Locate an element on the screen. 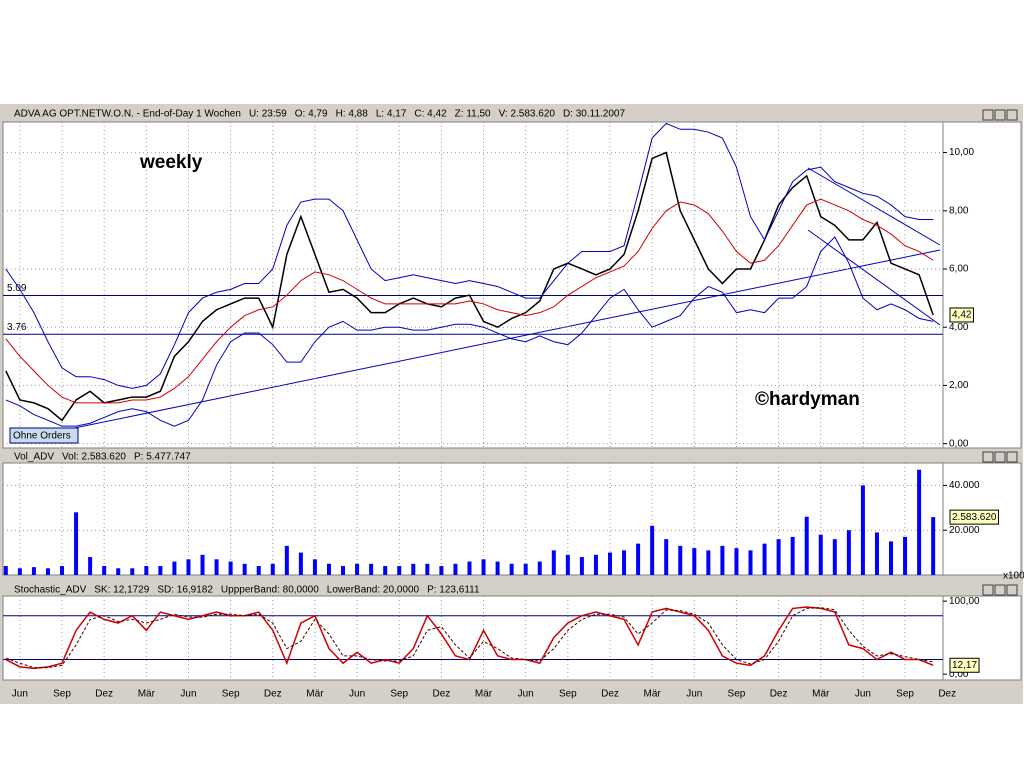 Image resolution: width=1024 pixels, height=768 pixels. y-tick-label: 0,00 is located at coordinates (959, 674).